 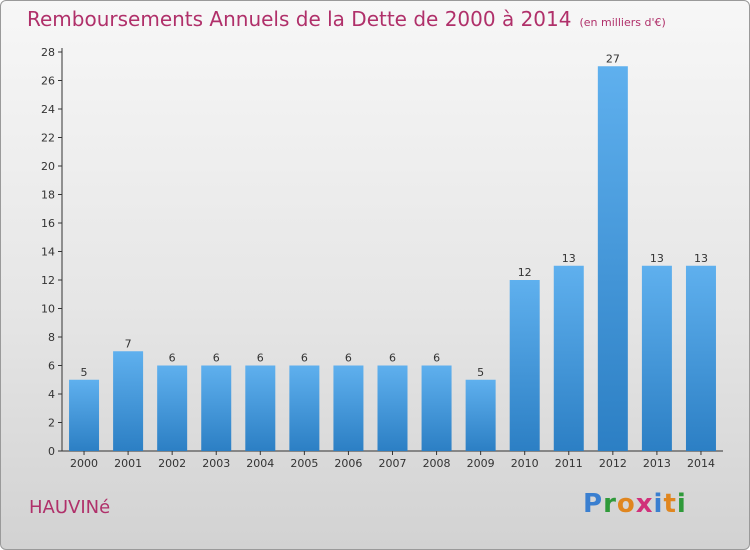 I want to click on y-tick-label: 28, so click(x=48, y=52).